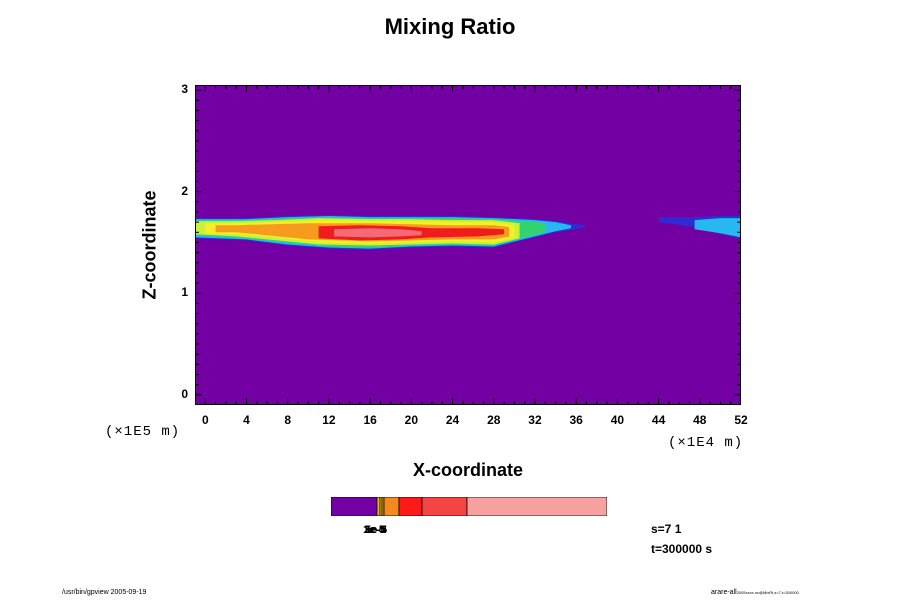  I want to click on x-tick-label-48: 48, so click(700, 420).